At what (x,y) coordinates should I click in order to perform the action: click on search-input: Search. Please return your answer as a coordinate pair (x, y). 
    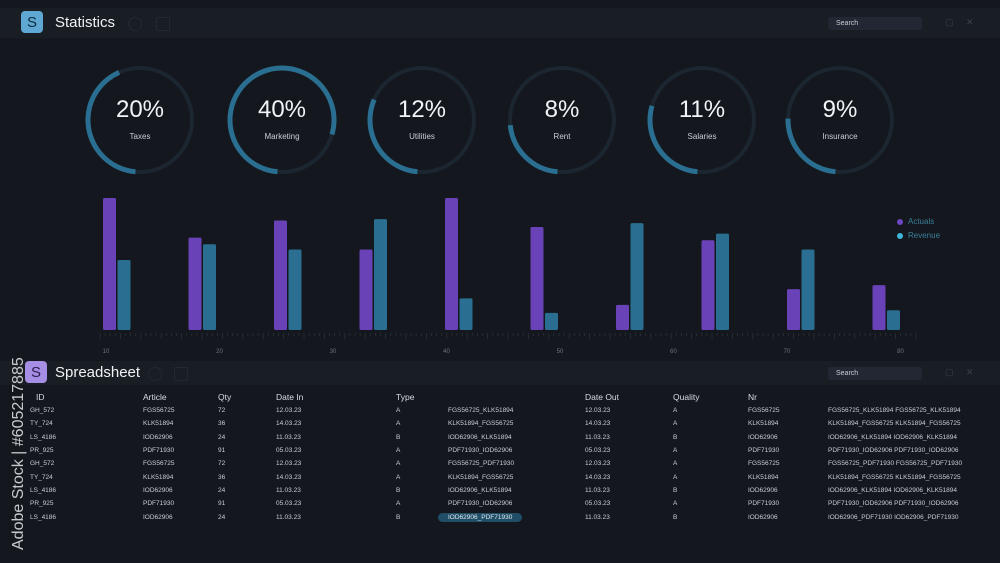
    Looking at the image, I should click on (875, 23).